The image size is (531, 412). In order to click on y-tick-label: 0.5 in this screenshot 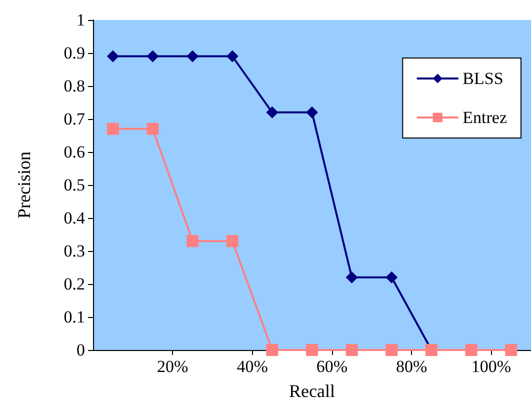, I will do `click(74, 185)`.